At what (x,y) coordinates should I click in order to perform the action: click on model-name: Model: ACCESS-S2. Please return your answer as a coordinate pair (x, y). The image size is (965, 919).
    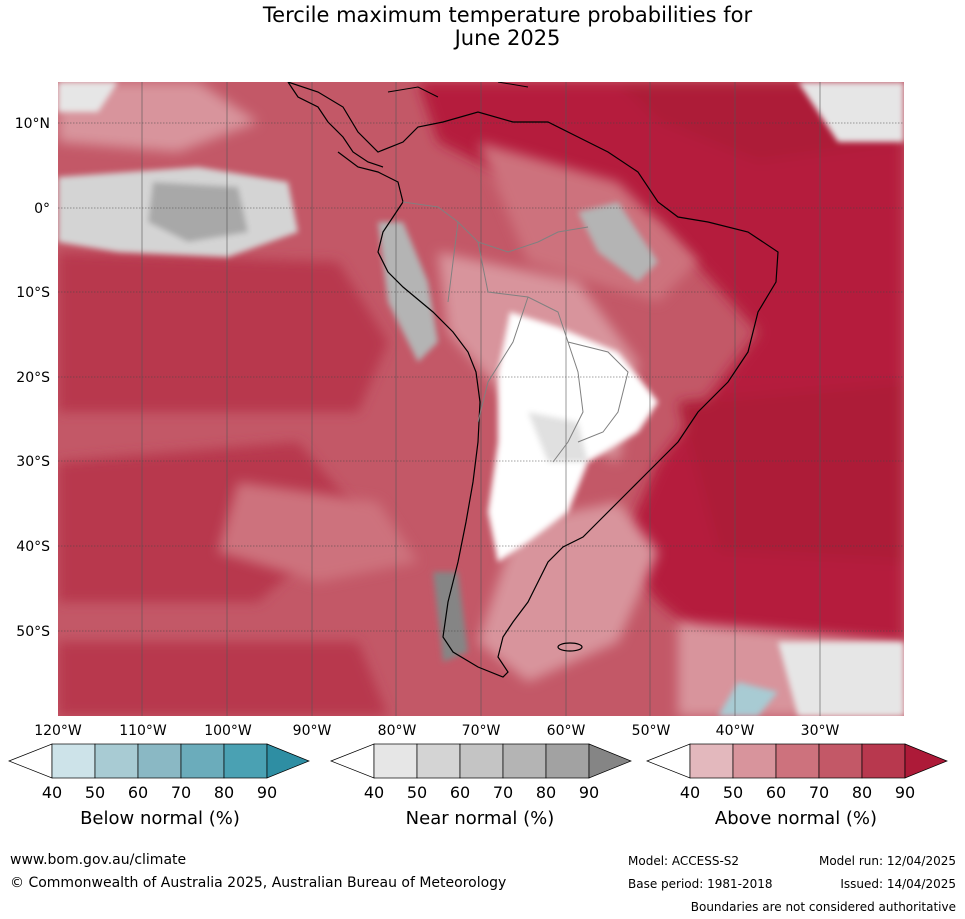
    Looking at the image, I should click on (684, 861).